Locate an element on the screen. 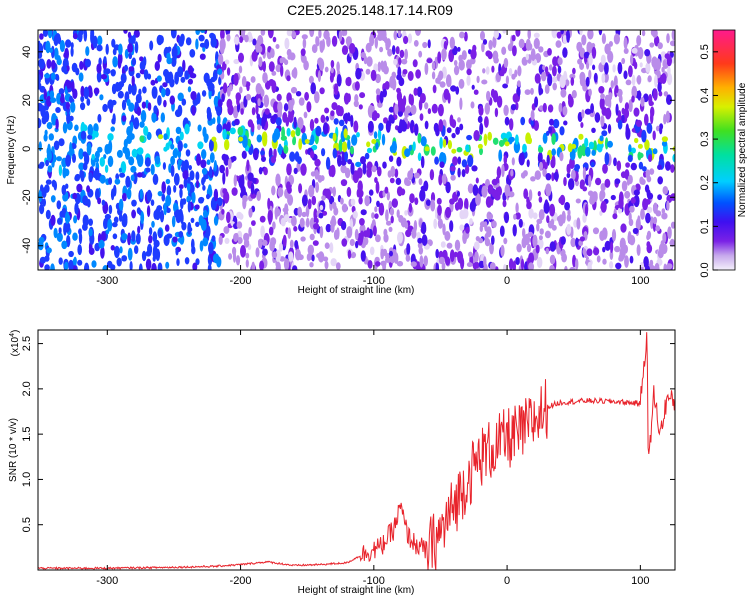 This screenshot has height=600, width=750. snr-y-multiplier: (x104) is located at coordinates (15, 343).